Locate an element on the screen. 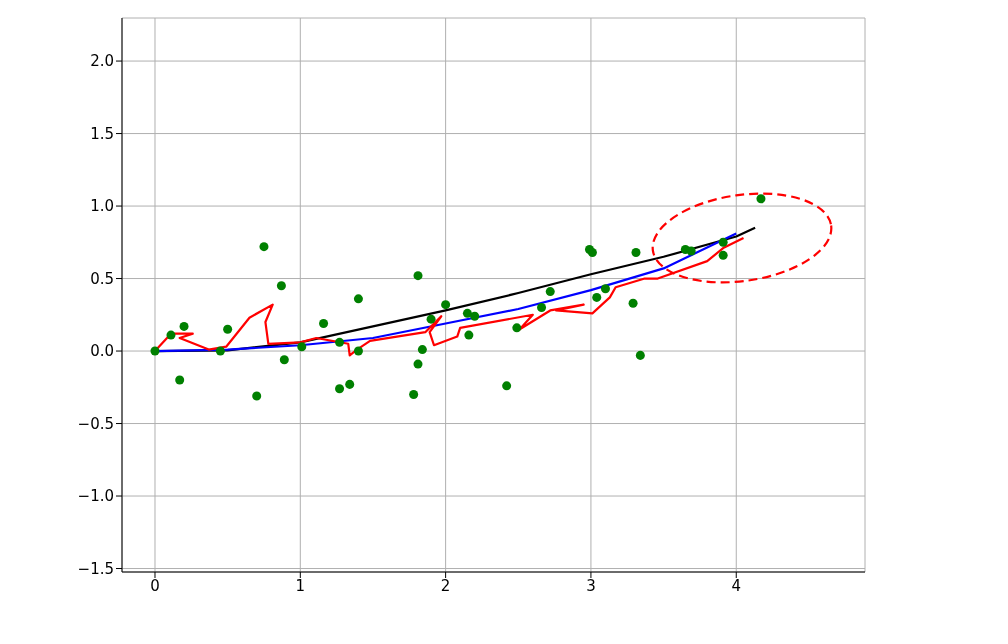 The height and width of the screenshot is (644, 1008). y-tick-label: 0.5 is located at coordinates (102, 278).